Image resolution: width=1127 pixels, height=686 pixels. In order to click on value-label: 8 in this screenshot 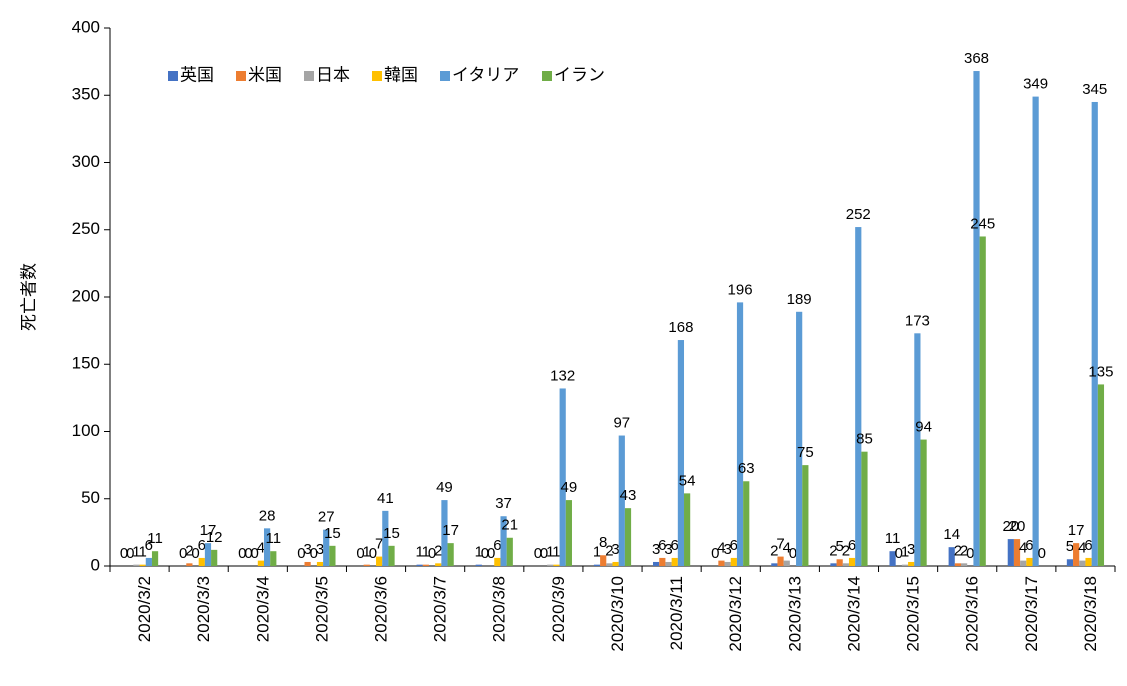, I will do `click(603, 542)`.